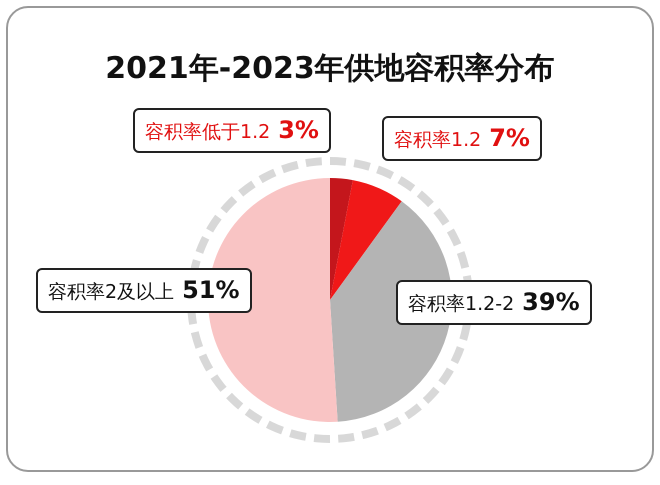  What do you see at coordinates (509, 138) in the screenshot?
I see `data-label: 7%` at bounding box center [509, 138].